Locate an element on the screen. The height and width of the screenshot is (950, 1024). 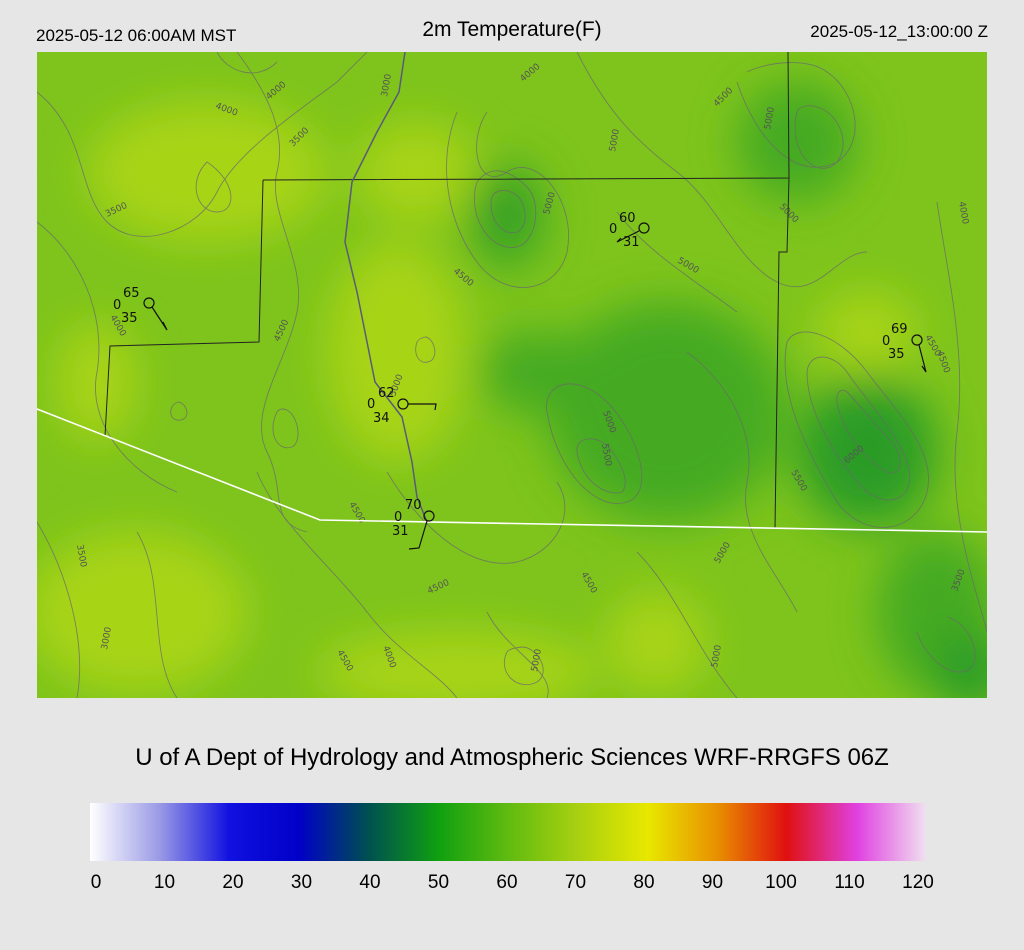
colorbar-tick-label: 0 is located at coordinates (96, 882).